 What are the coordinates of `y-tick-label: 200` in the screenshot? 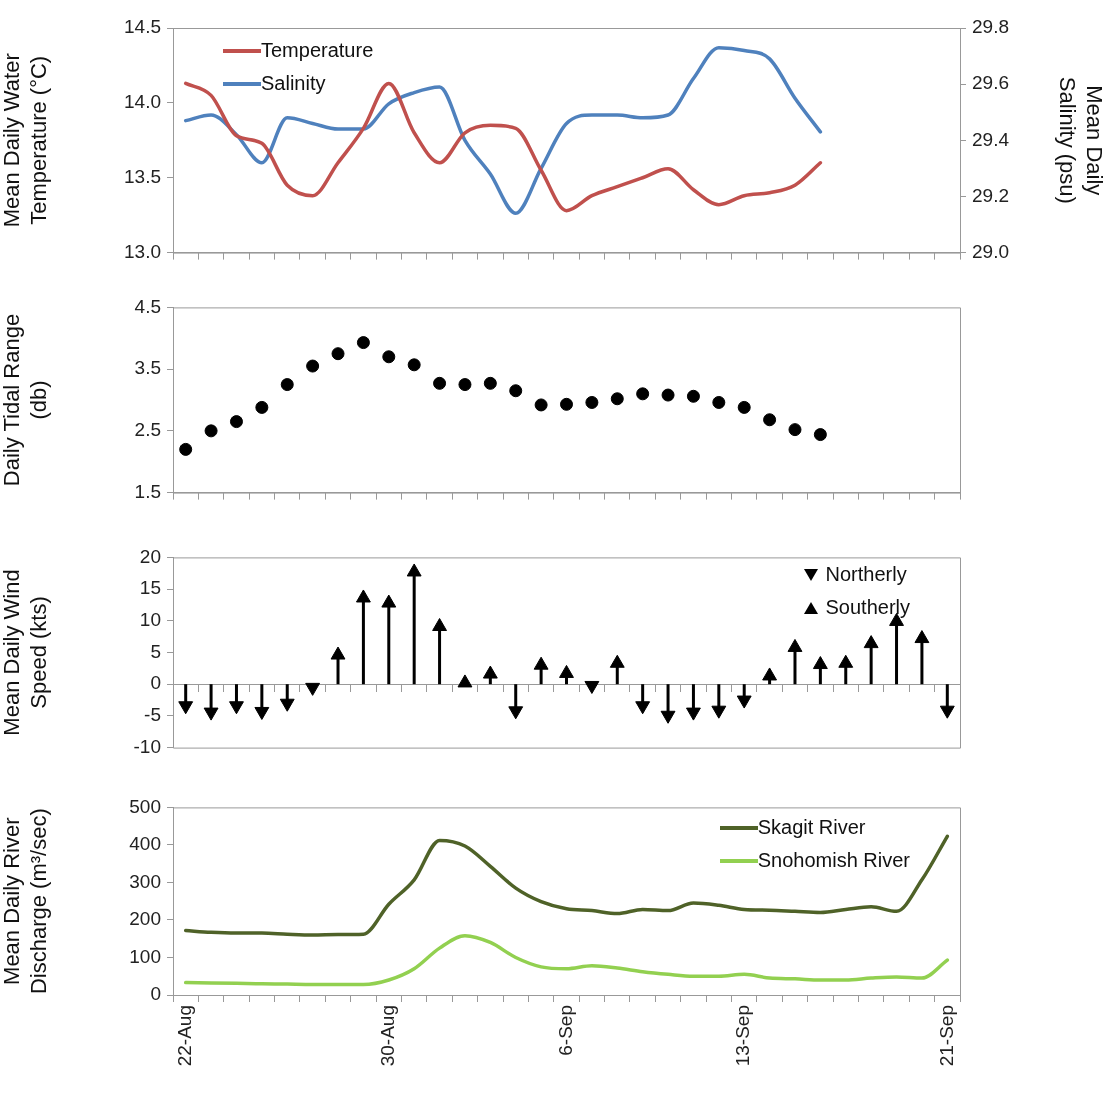 It's located at (145, 919).